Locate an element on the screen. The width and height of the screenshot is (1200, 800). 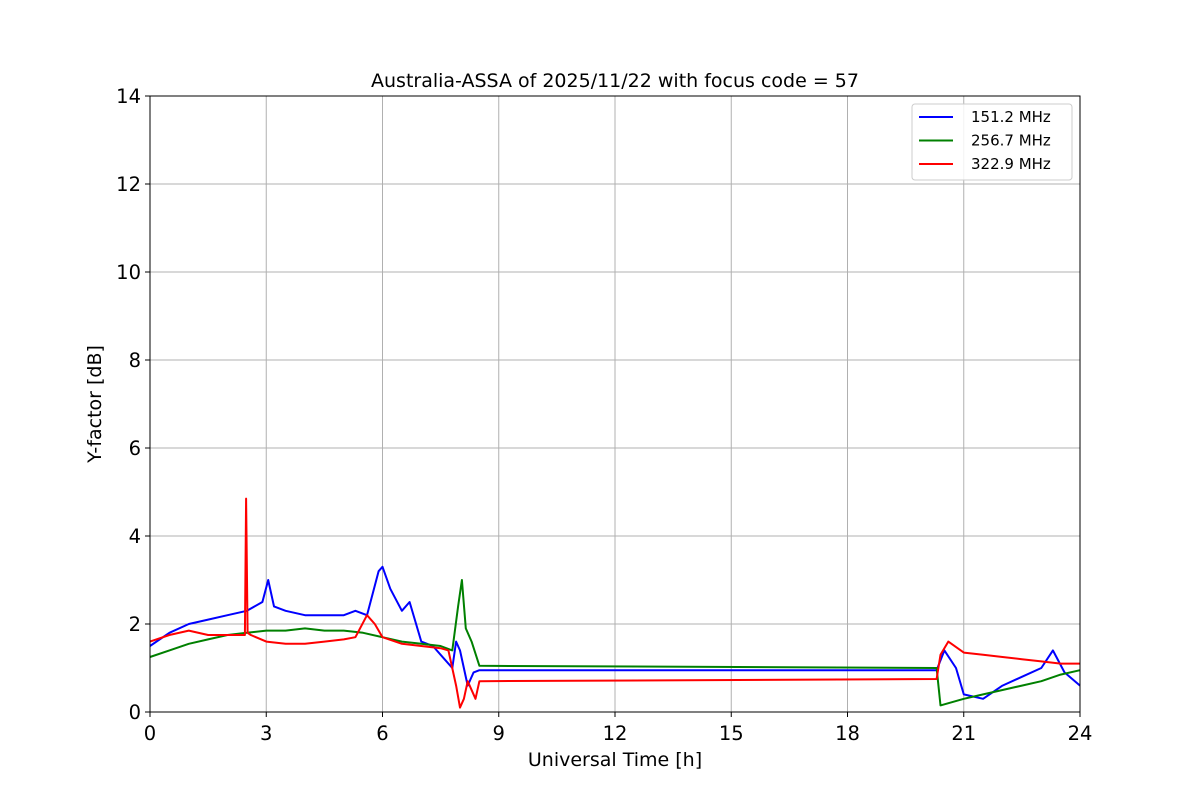
x-axis-label: Universal Time [h] is located at coordinates (615, 760).